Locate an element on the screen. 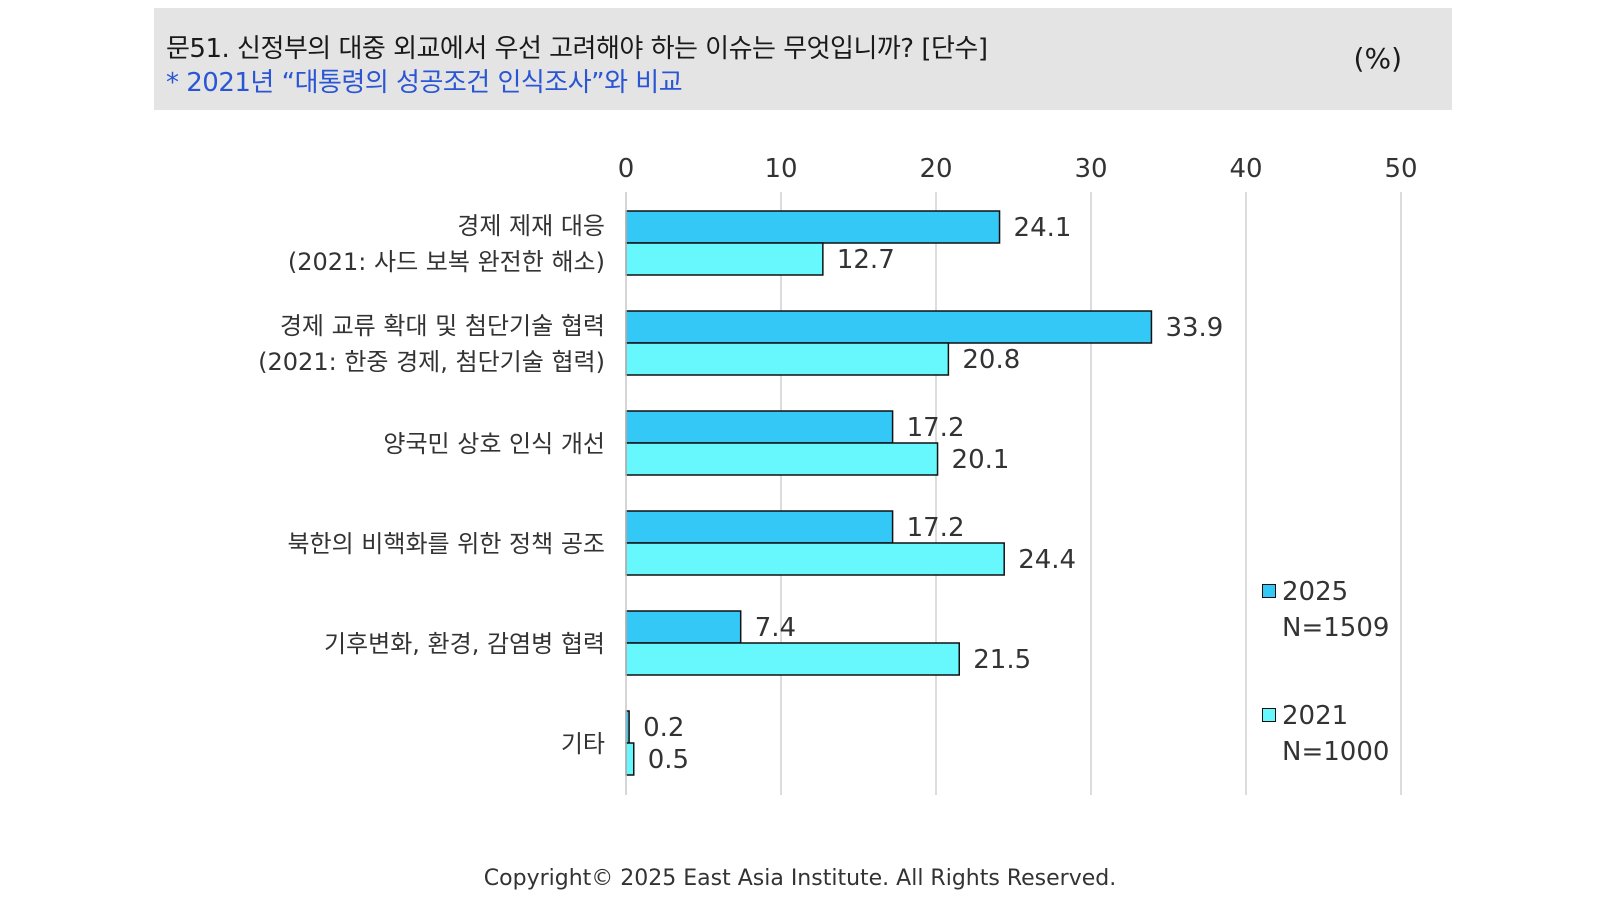  category-label: (2021: 사드 보복 완전한 해소) is located at coordinates (446, 262).